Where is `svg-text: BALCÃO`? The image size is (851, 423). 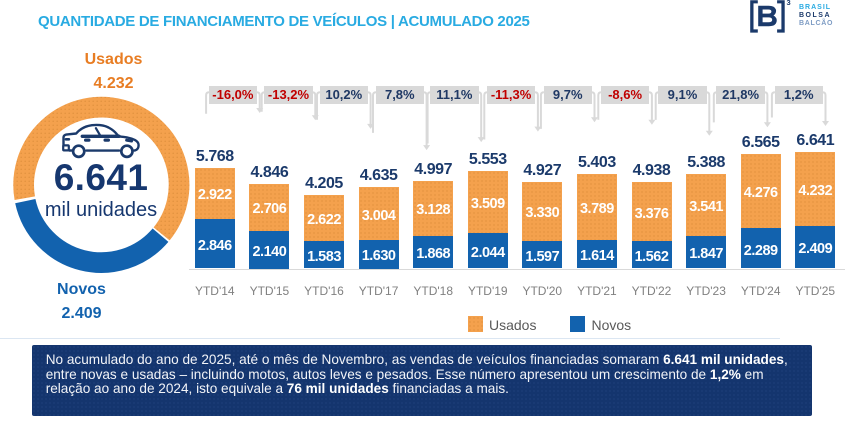 svg-text: BALCÃO is located at coordinates (816, 22).